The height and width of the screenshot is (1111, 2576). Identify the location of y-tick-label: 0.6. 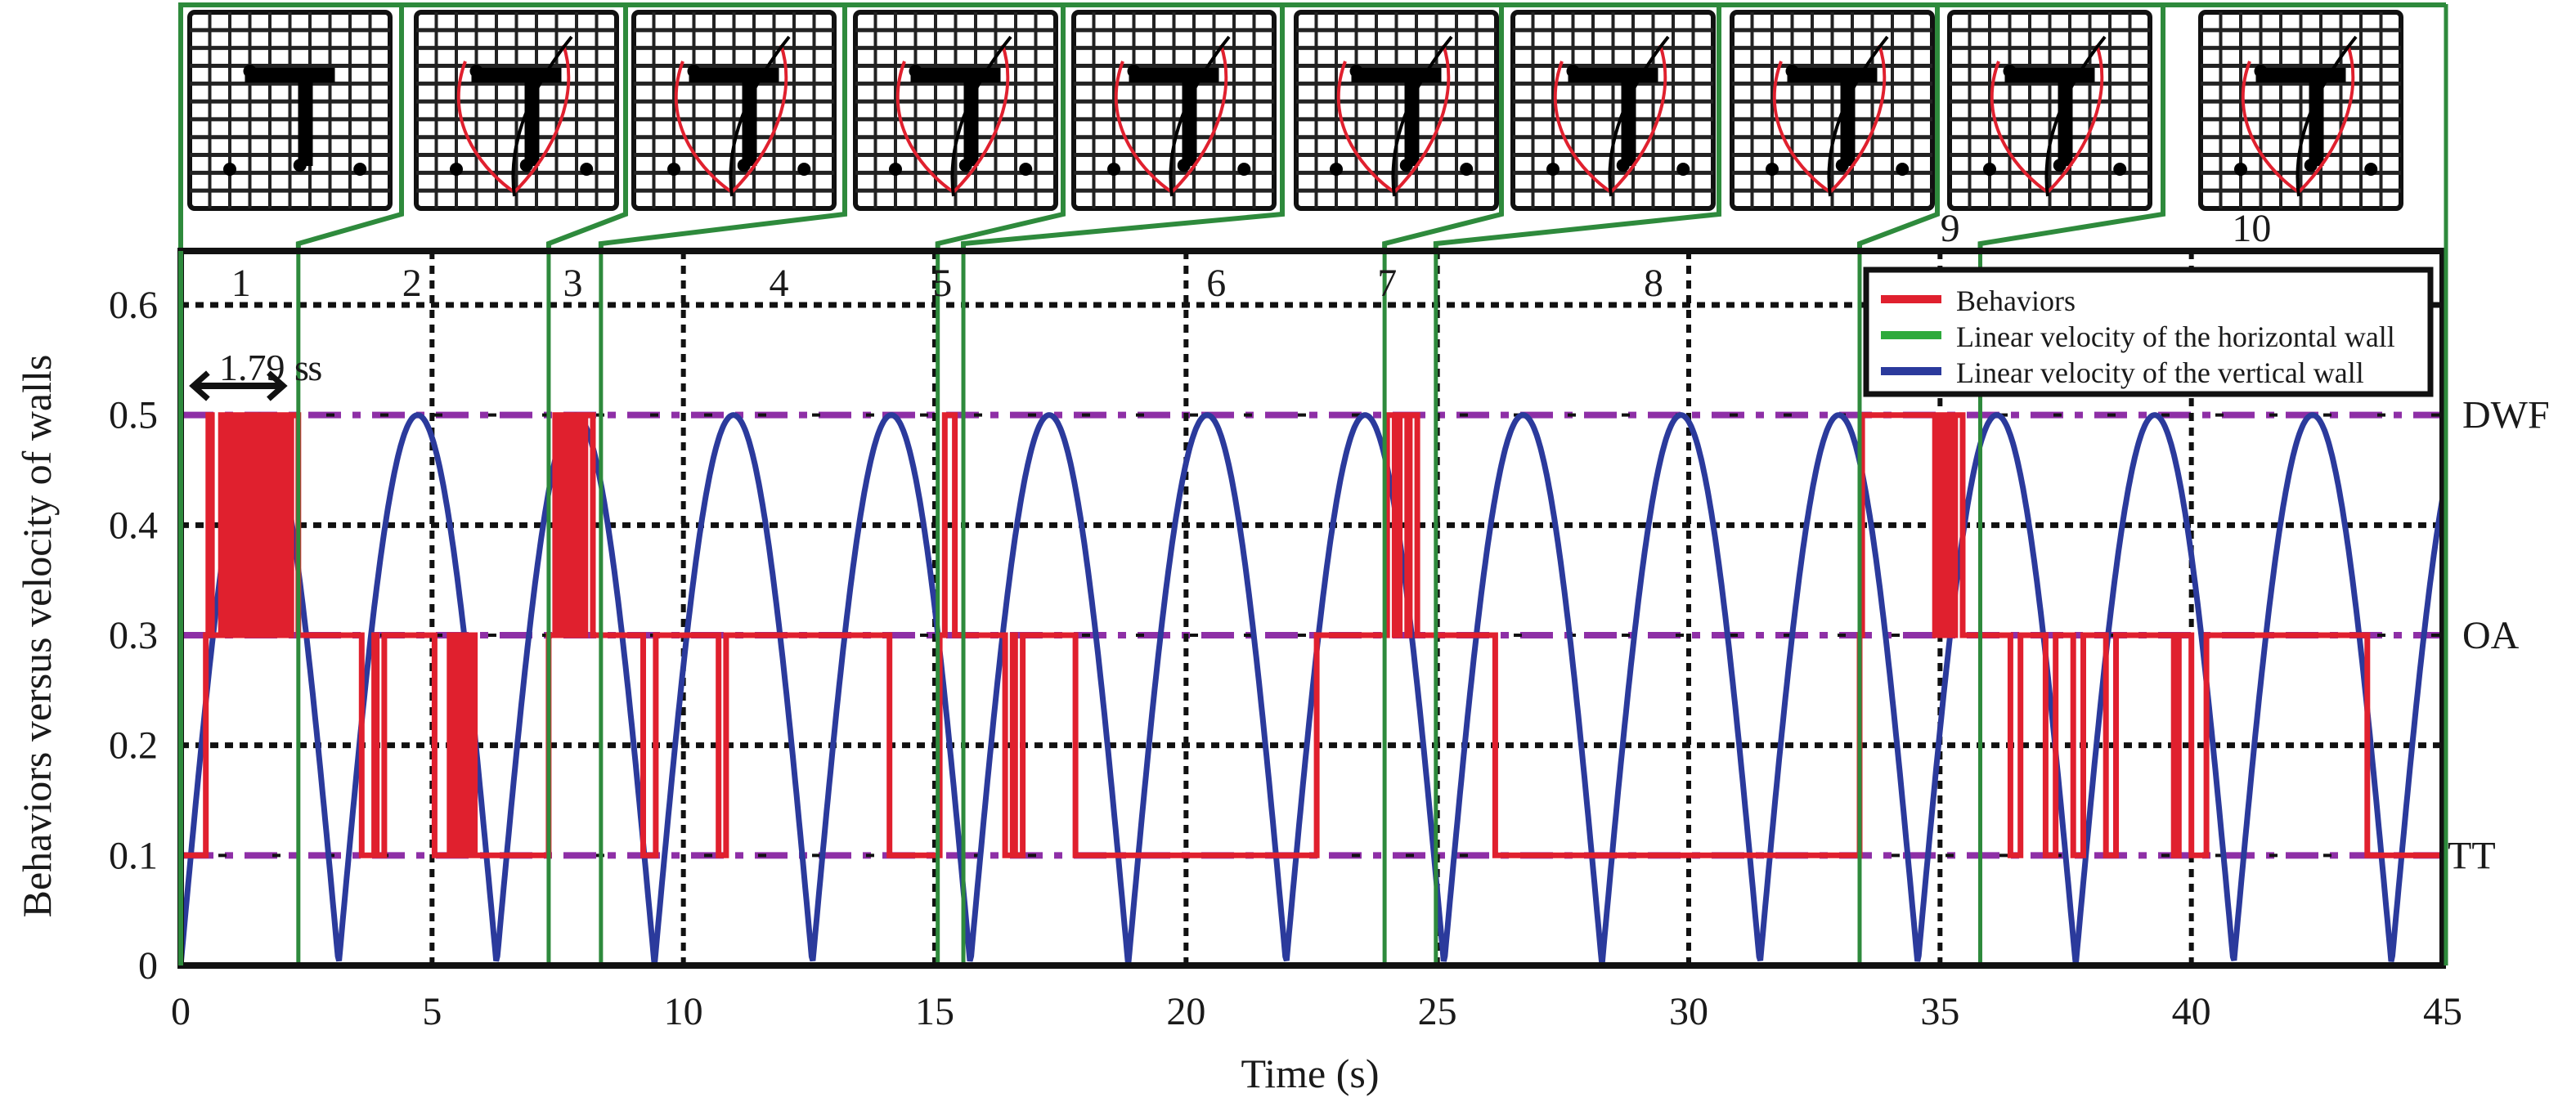
(133, 305).